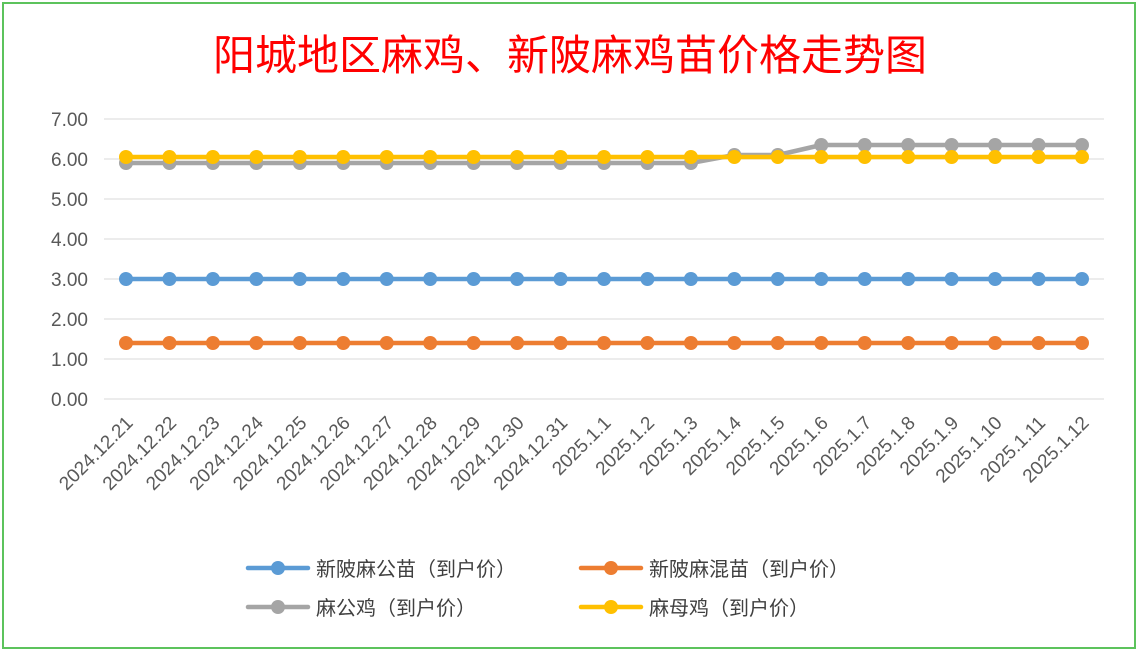  Describe the element at coordinates (69, 400) in the screenshot. I see `y-tick-label: 0.00` at that location.